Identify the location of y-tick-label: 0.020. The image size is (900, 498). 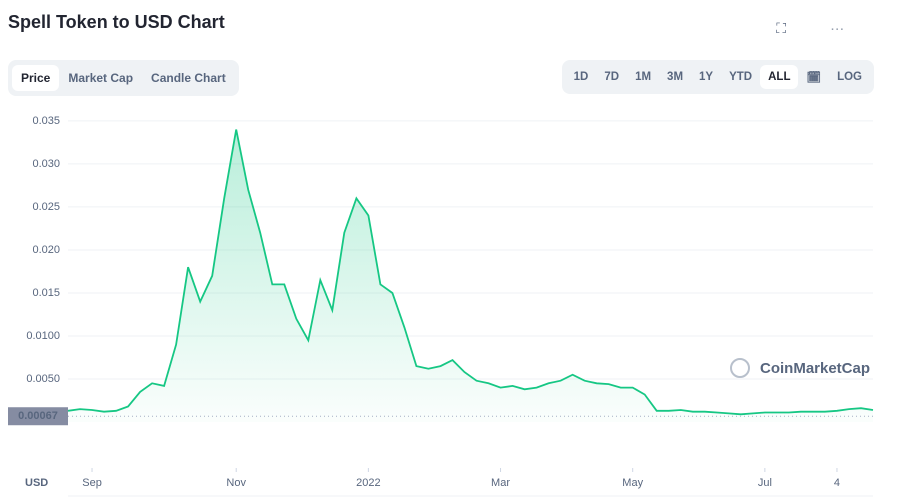
(46, 250).